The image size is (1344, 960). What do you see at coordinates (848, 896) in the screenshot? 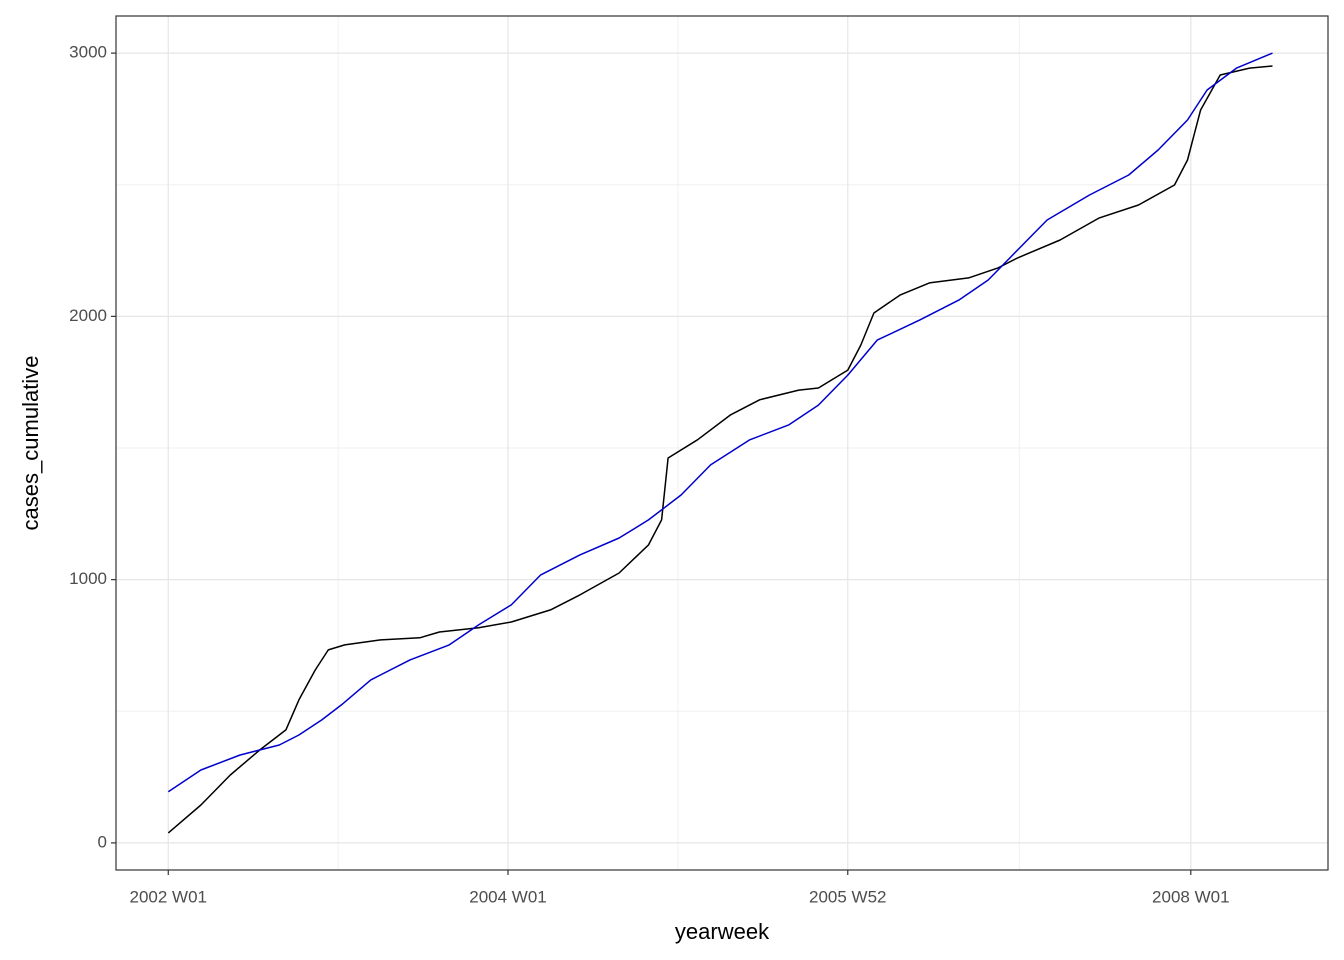
I see `x-tick-label: 2005 W52` at bounding box center [848, 896].